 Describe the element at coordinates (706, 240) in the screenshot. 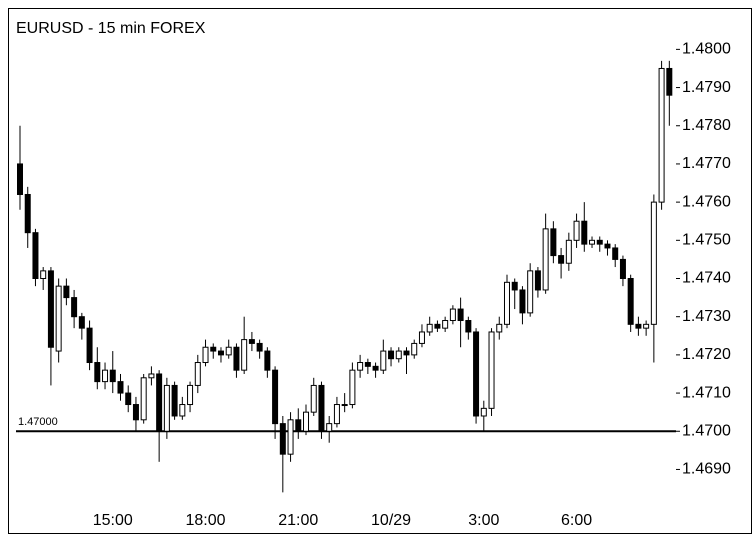

I see `y-tick-label: 1.4750` at that location.